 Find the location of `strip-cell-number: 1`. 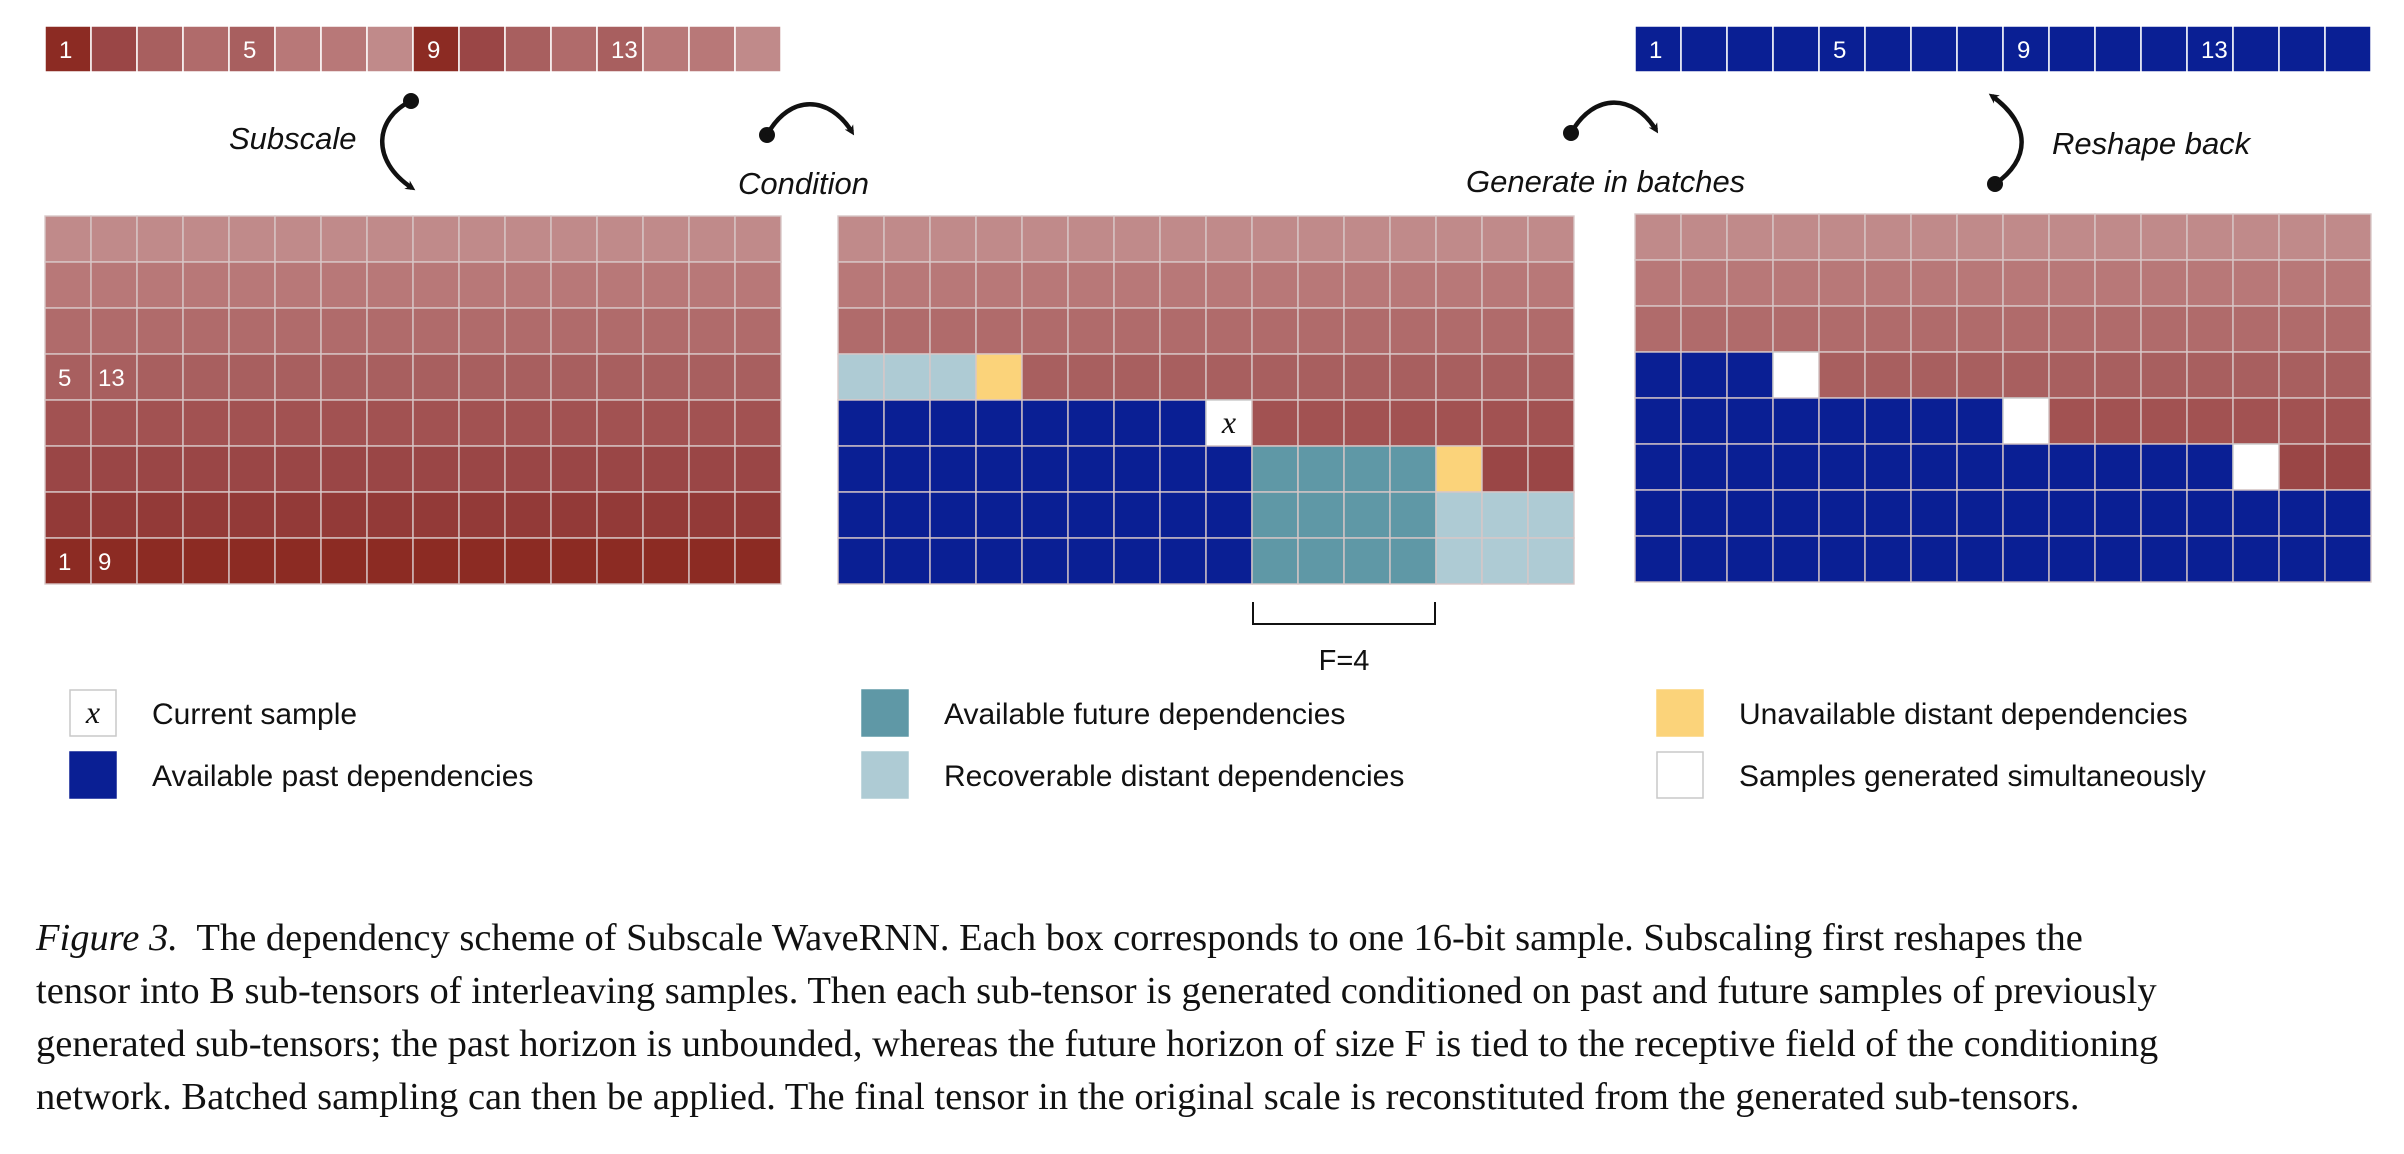

strip-cell-number: 1 is located at coordinates (65, 50).